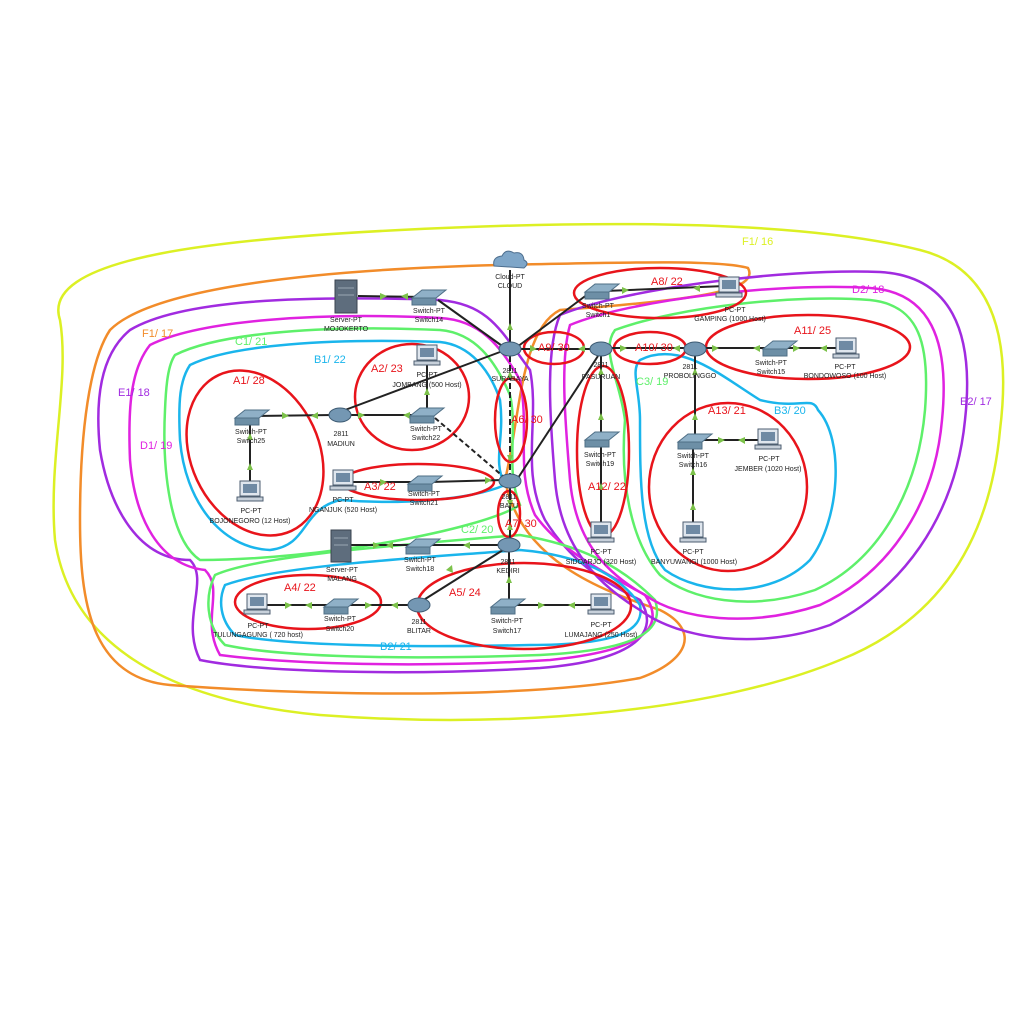  I want to click on surabaya-name: SURABAYA, so click(509, 379).